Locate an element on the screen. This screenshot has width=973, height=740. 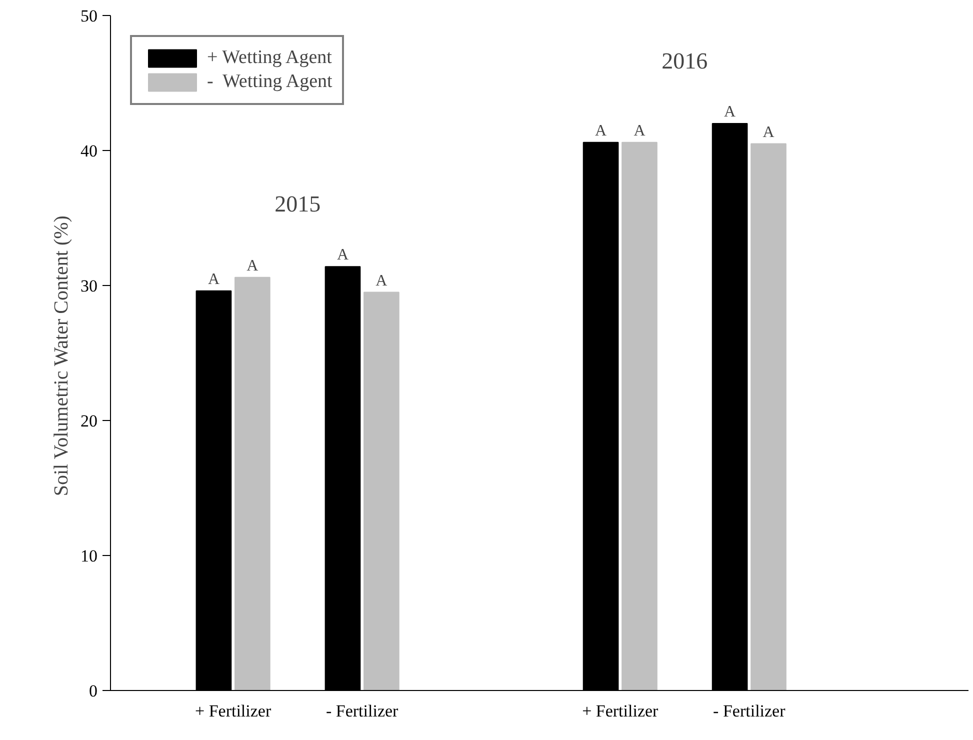
y-tick-label: 50 is located at coordinates (89, 16).